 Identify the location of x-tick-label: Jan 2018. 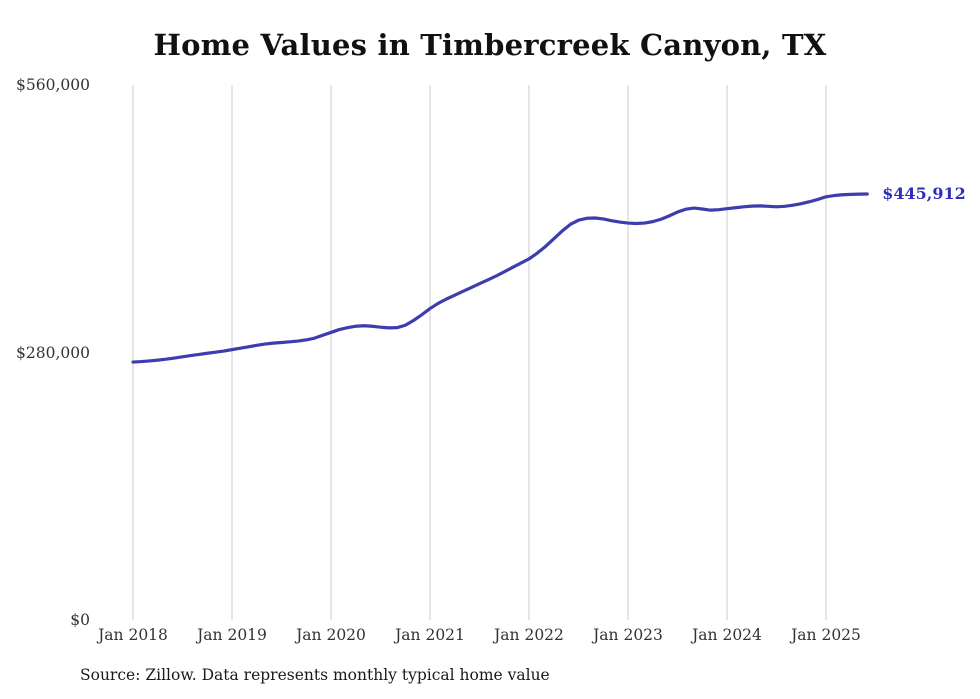
(133, 635).